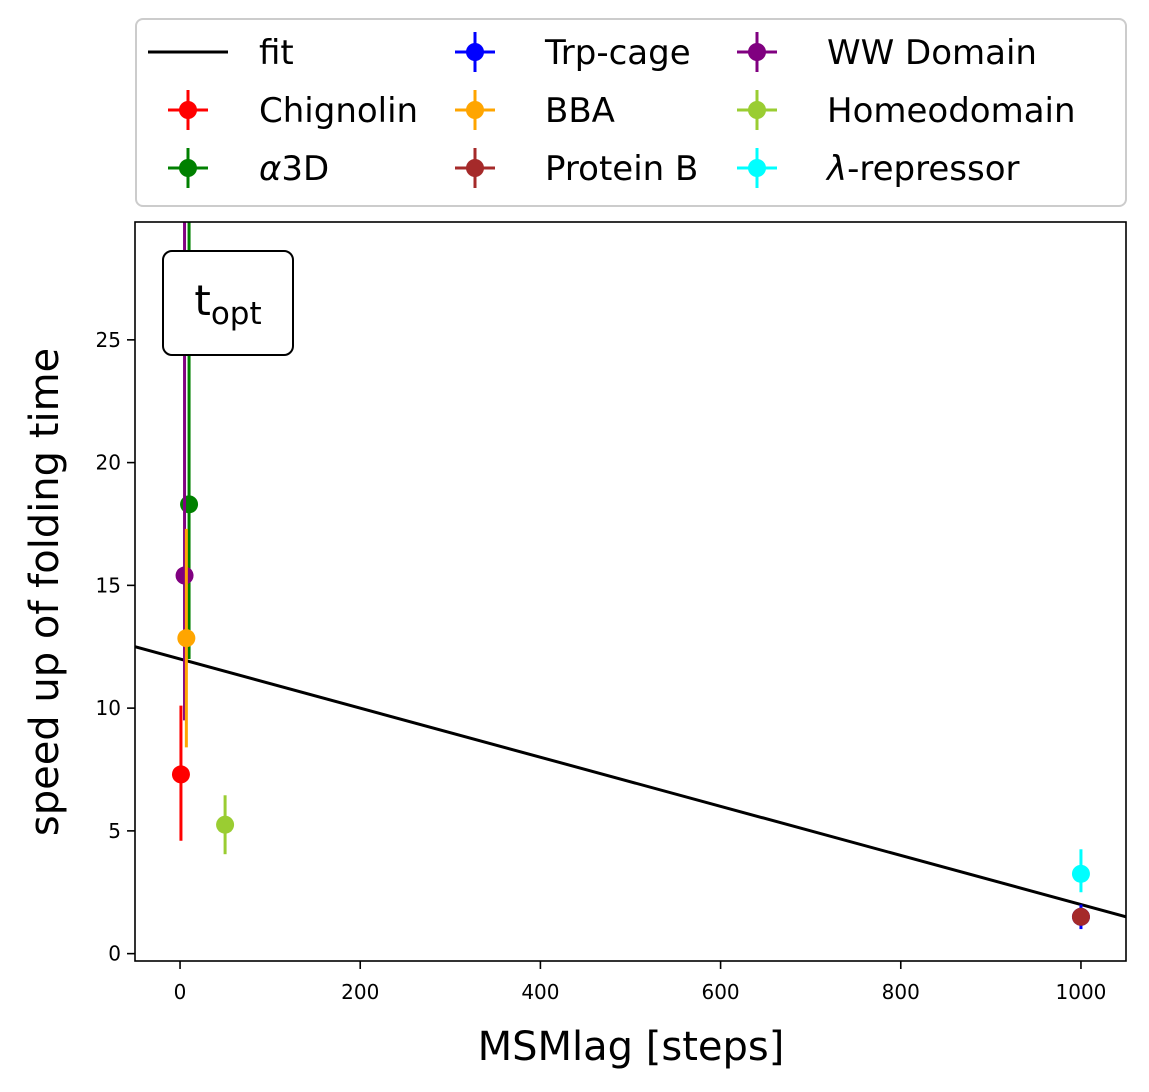 This screenshot has height=1092, width=1149. I want to click on legend-label: Trp-cage, so click(617, 53).